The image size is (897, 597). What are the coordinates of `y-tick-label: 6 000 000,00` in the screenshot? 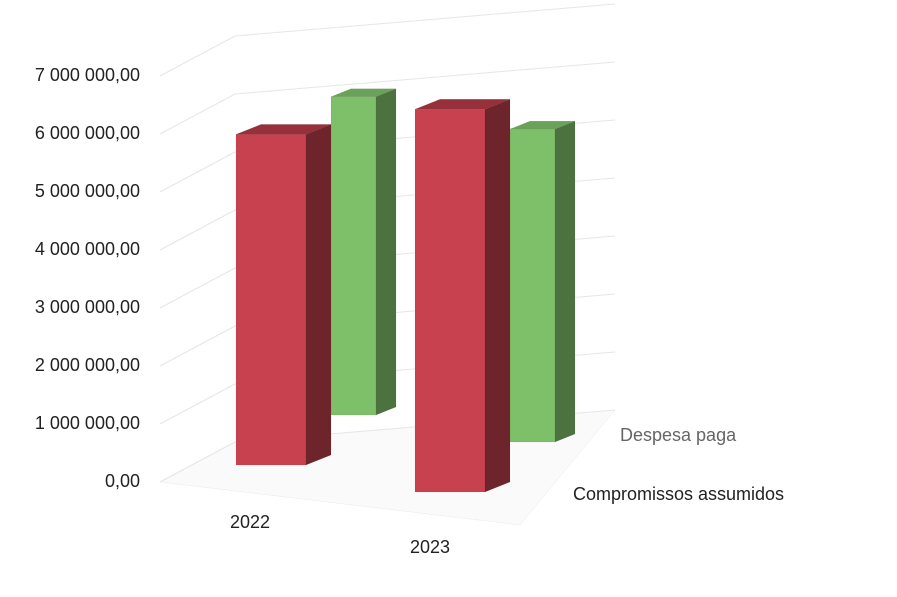 It's located at (87, 133).